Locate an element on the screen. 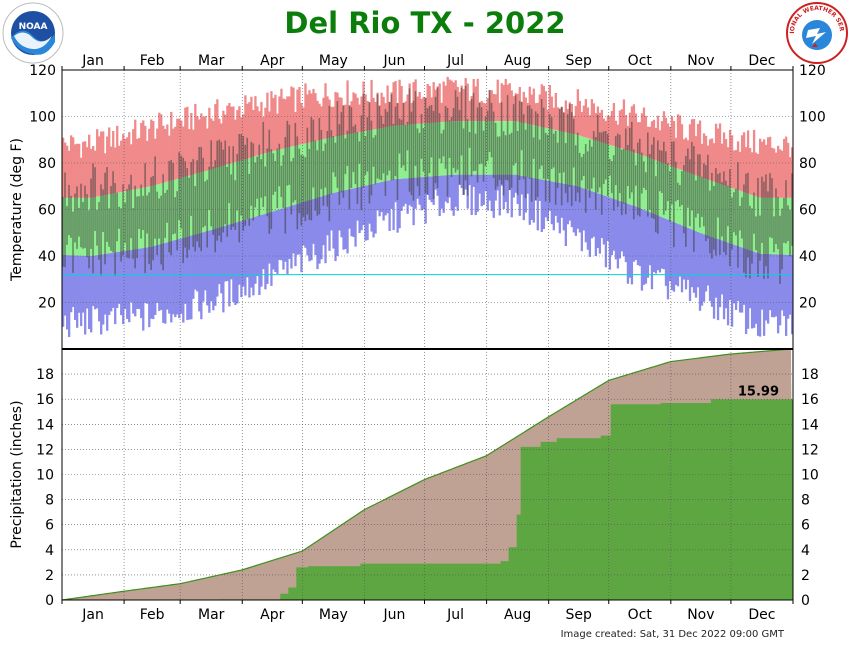 Image resolution: width=850 pixels, height=650 pixels. precip-tick-label-right: 2 is located at coordinates (805, 576).